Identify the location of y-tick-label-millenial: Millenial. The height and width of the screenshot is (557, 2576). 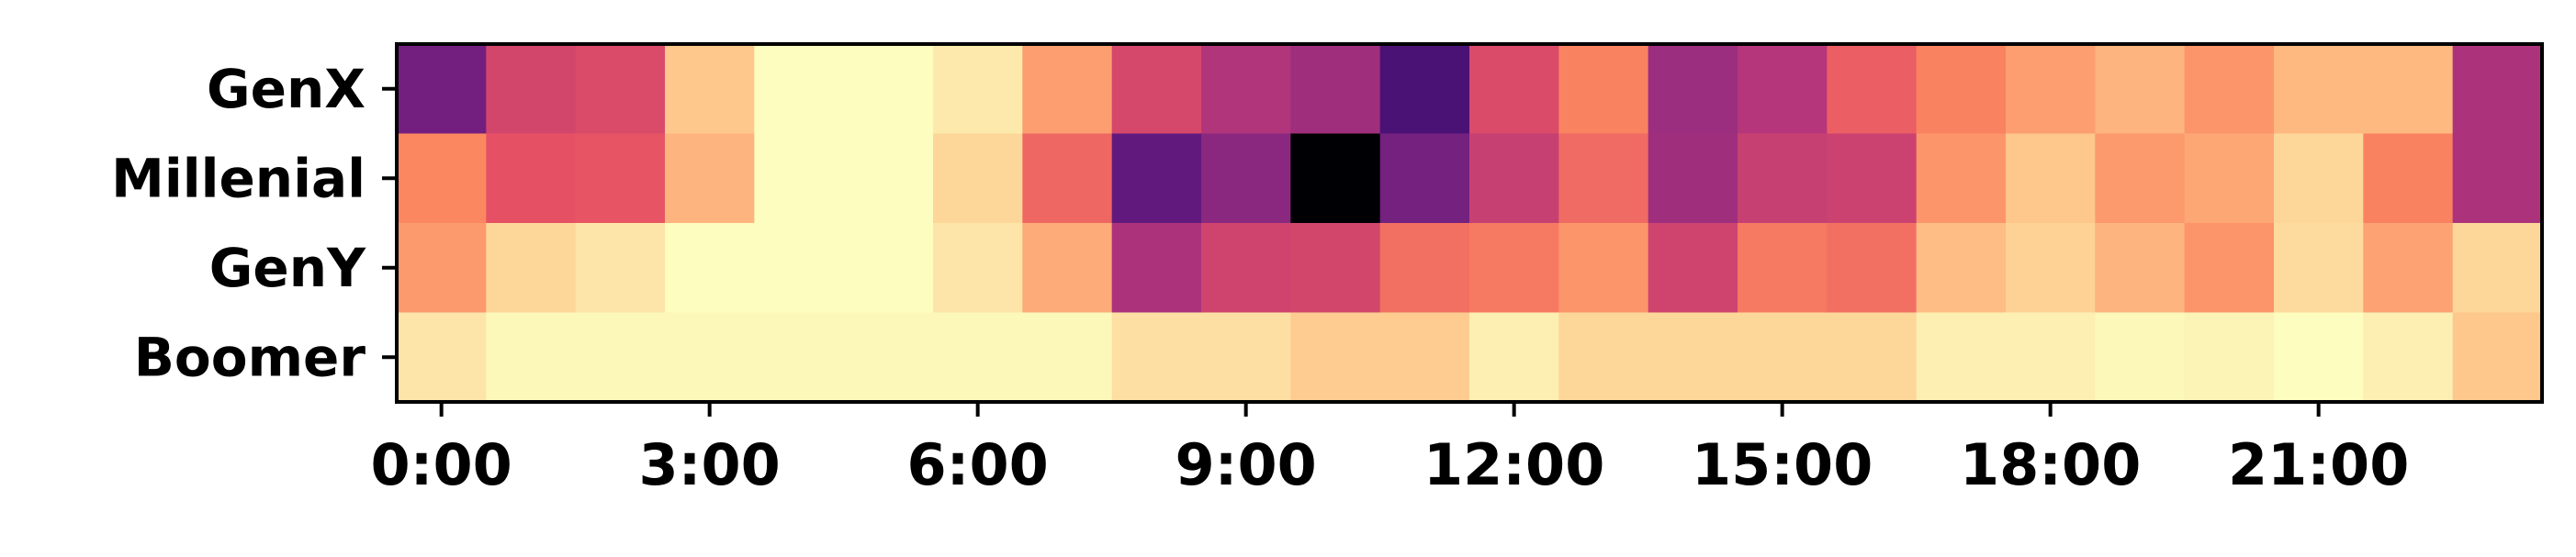
(238, 178).